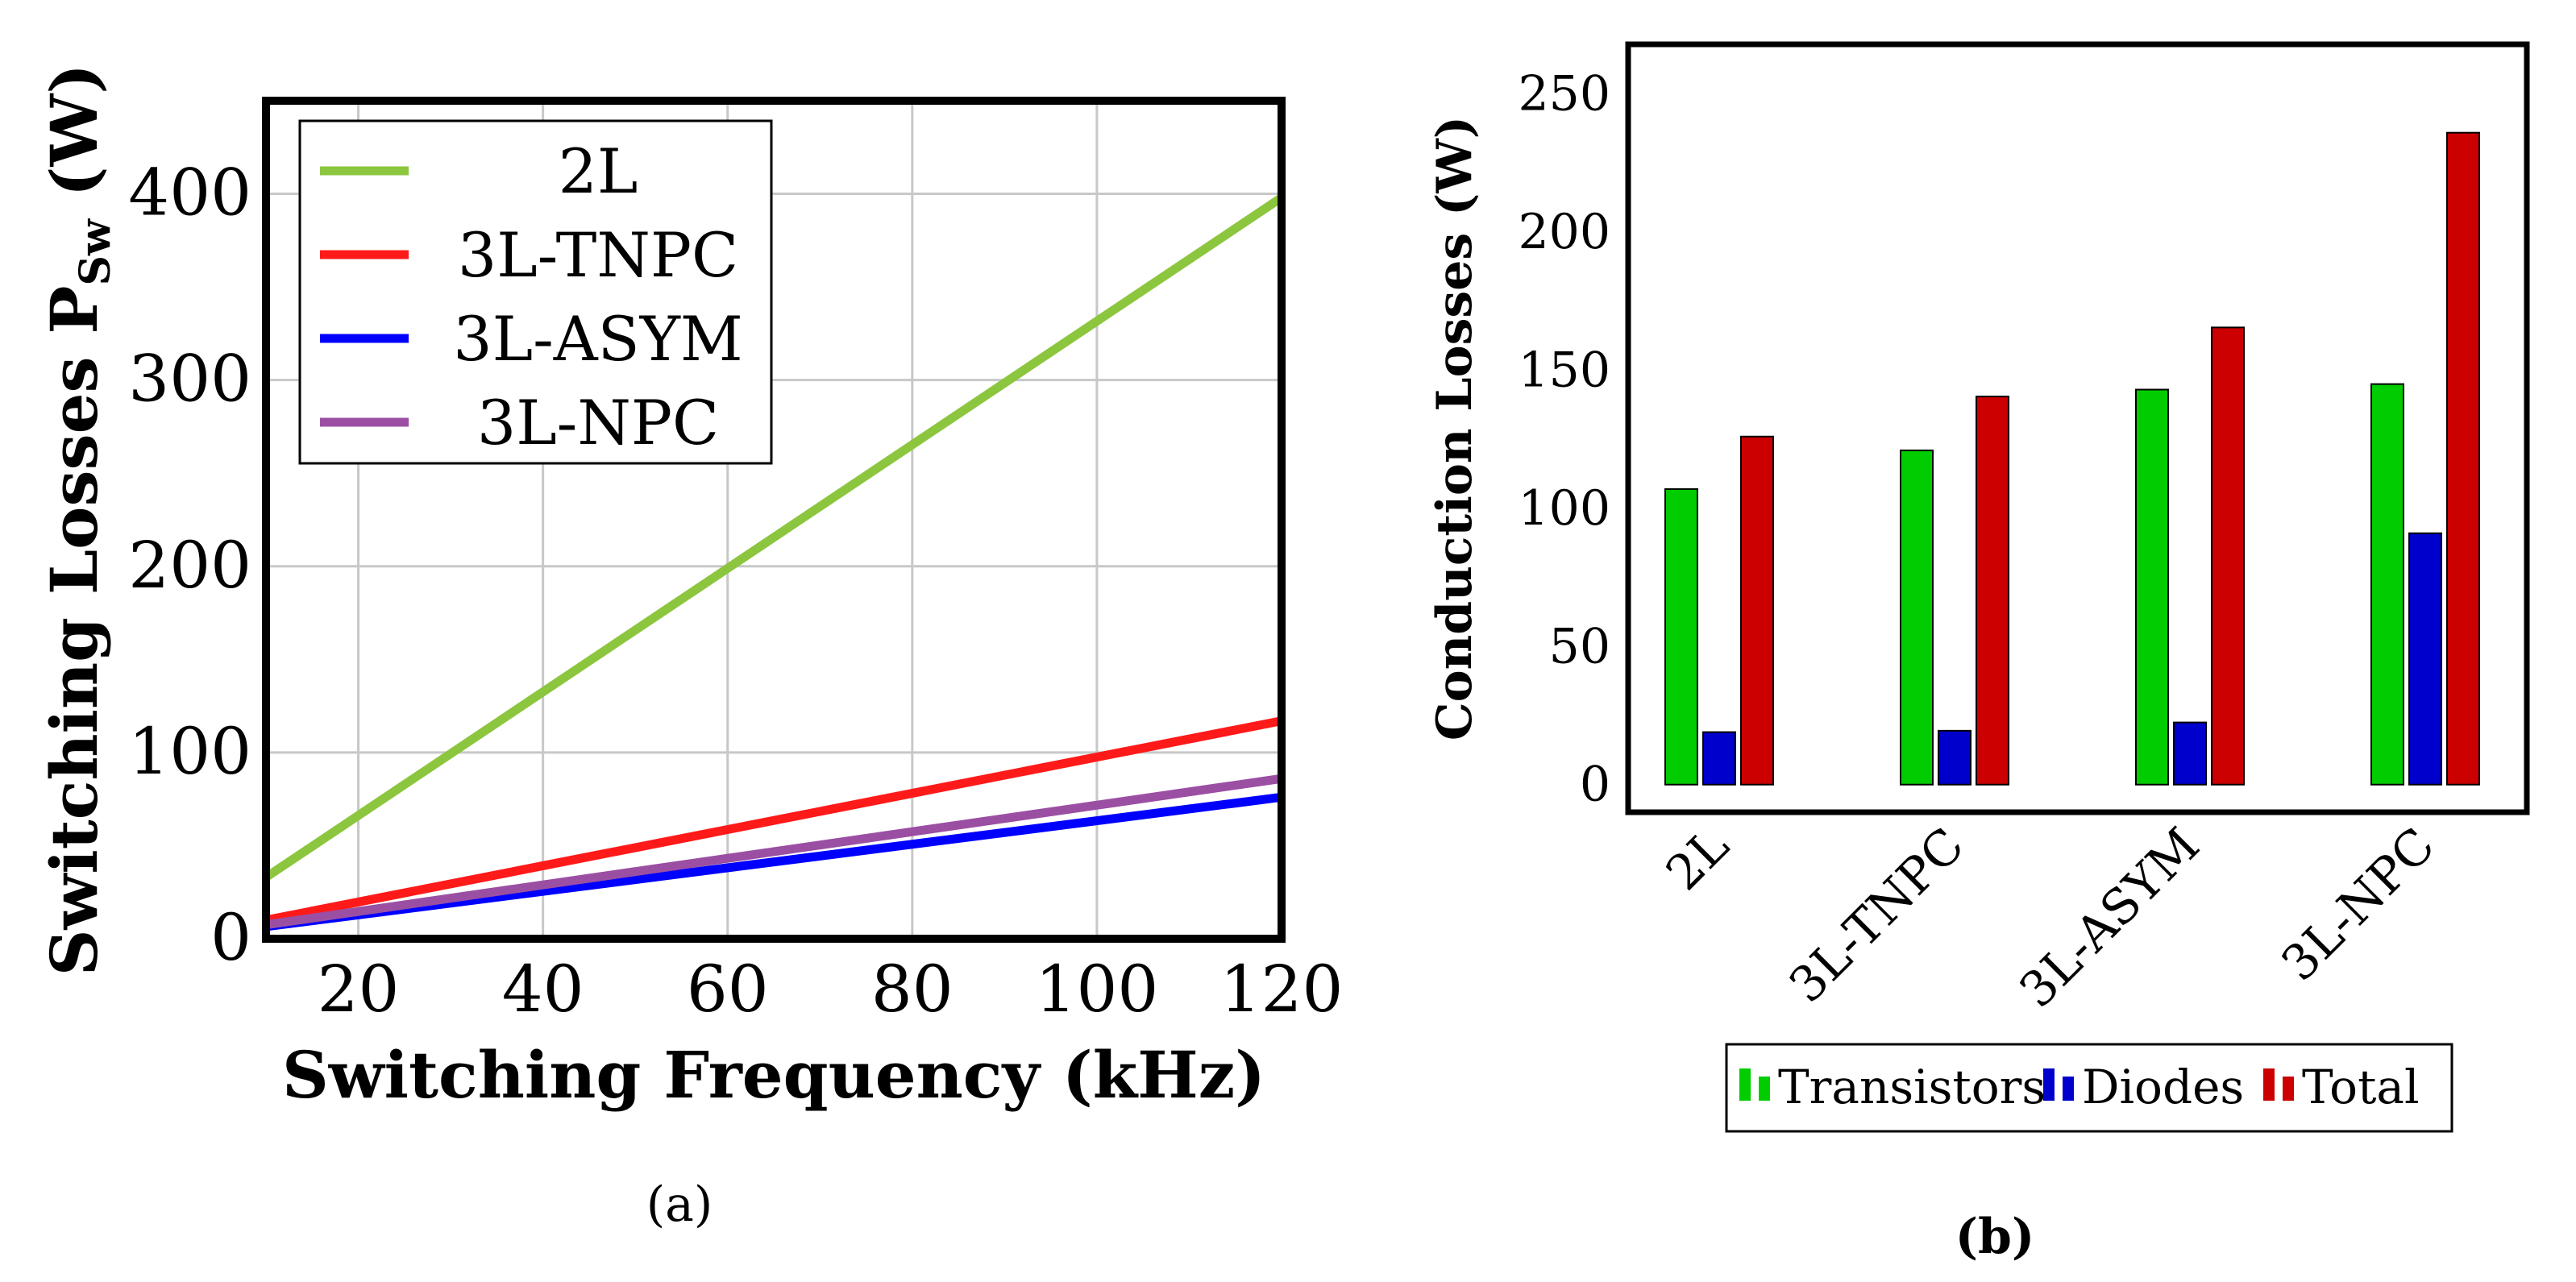 Image resolution: width=2576 pixels, height=1282 pixels. What do you see at coordinates (2190, 753) in the screenshot?
I see `bar-3l-asym-diodes` at bounding box center [2190, 753].